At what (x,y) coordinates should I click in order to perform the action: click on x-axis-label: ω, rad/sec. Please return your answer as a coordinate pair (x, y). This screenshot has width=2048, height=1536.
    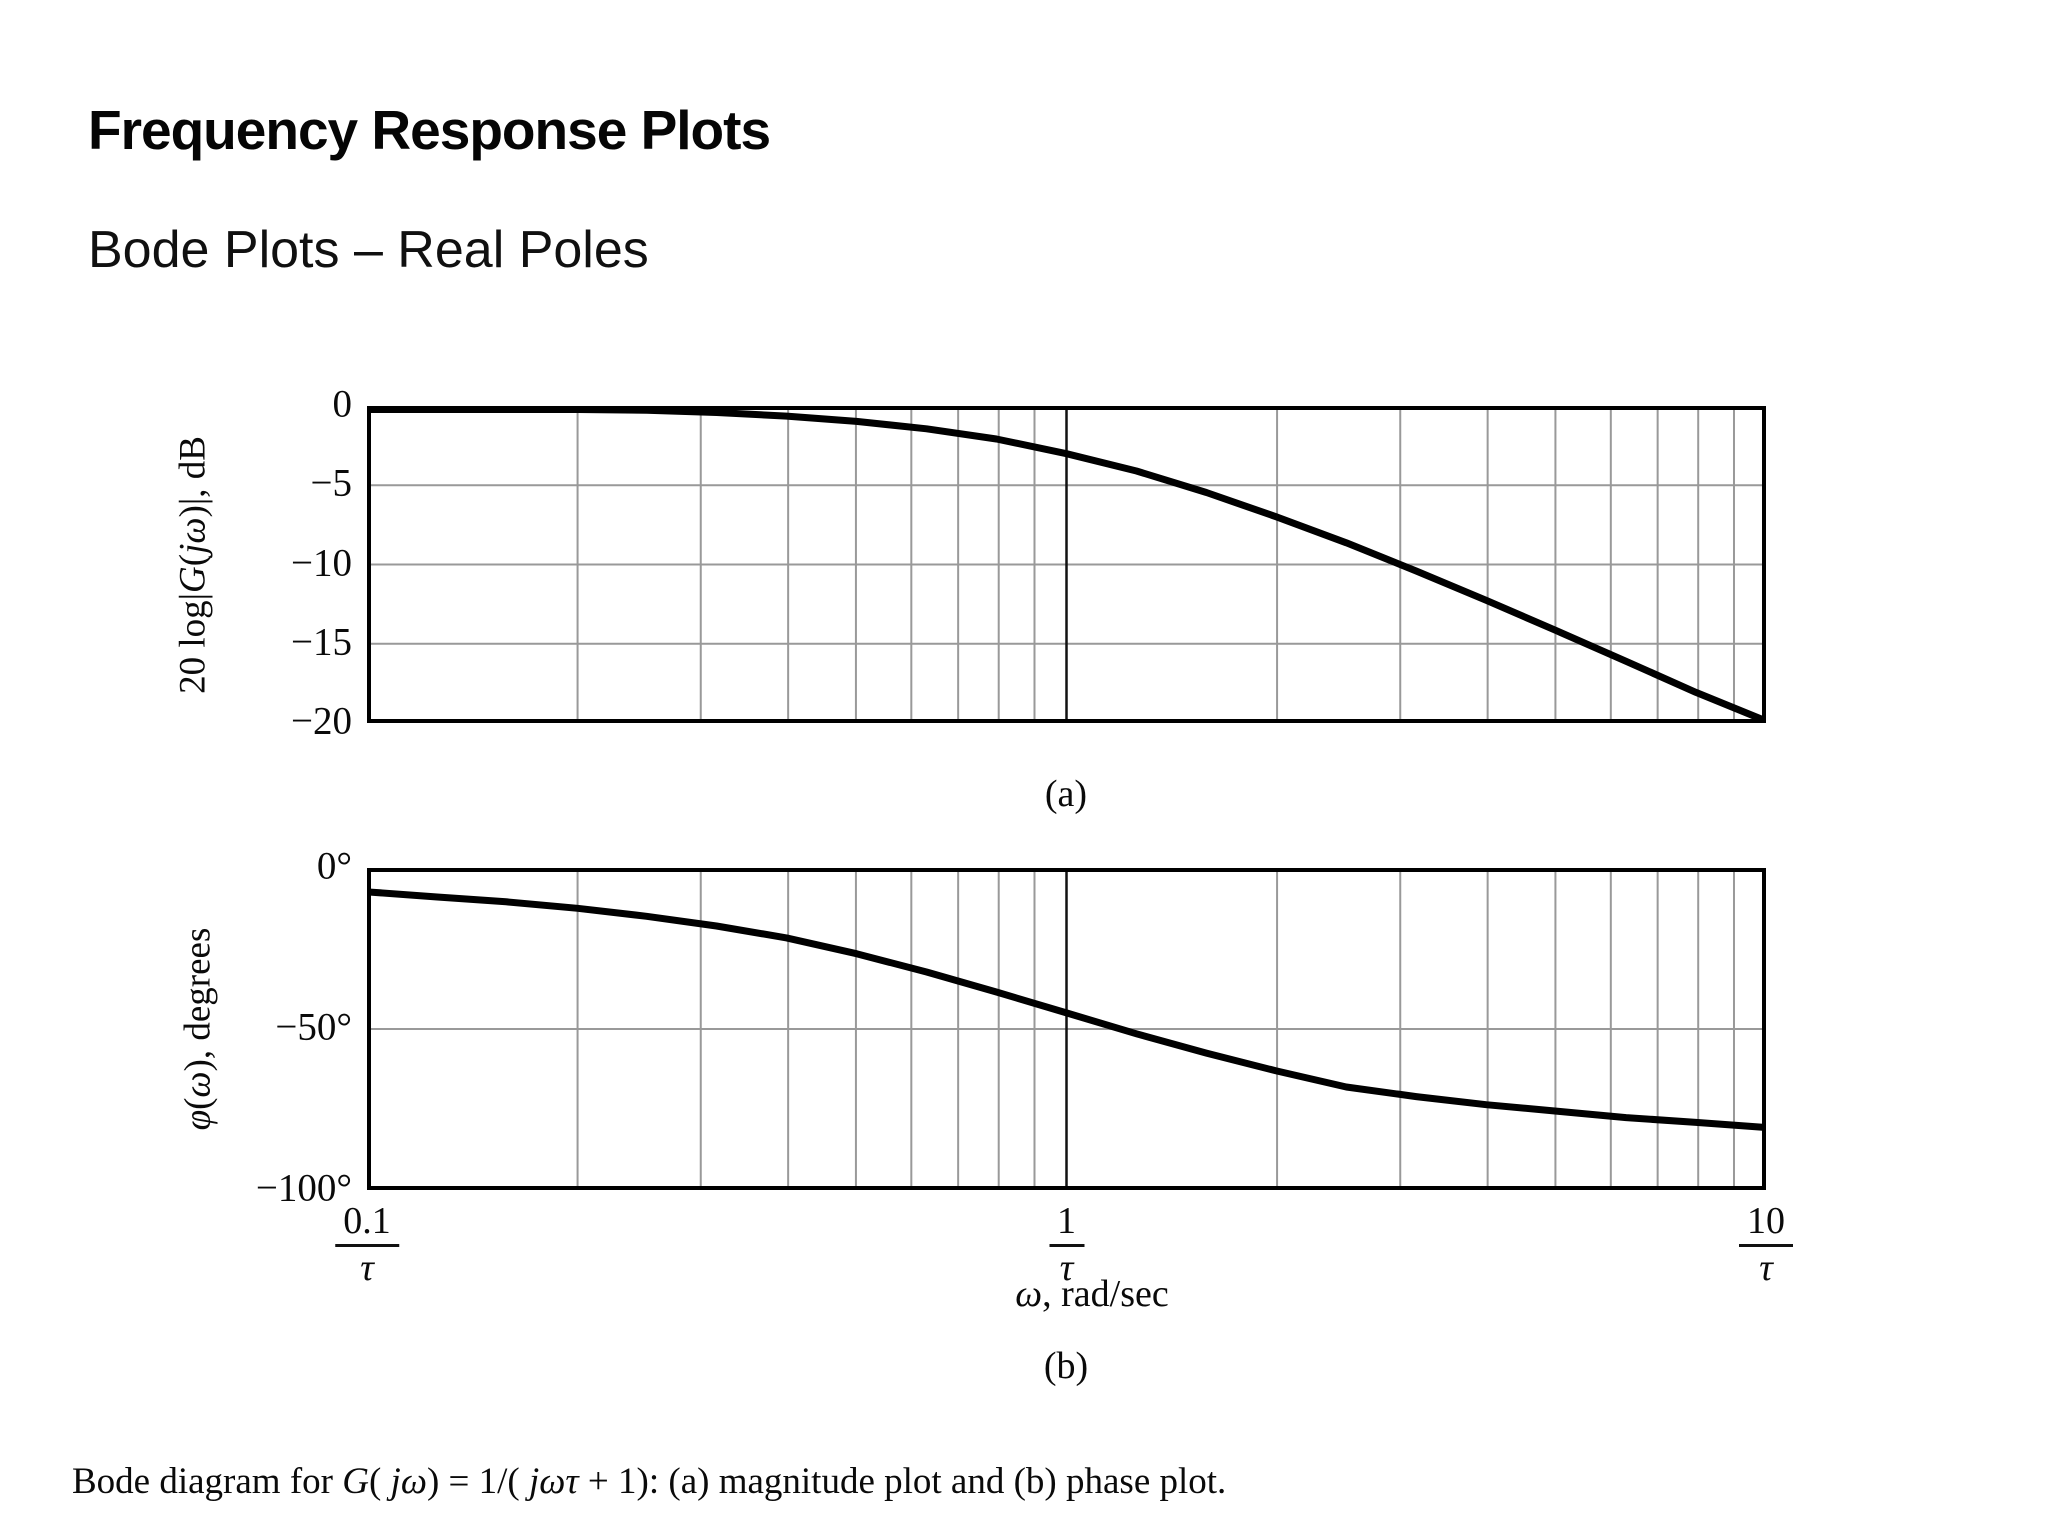
    Looking at the image, I should click on (1091, 1294).